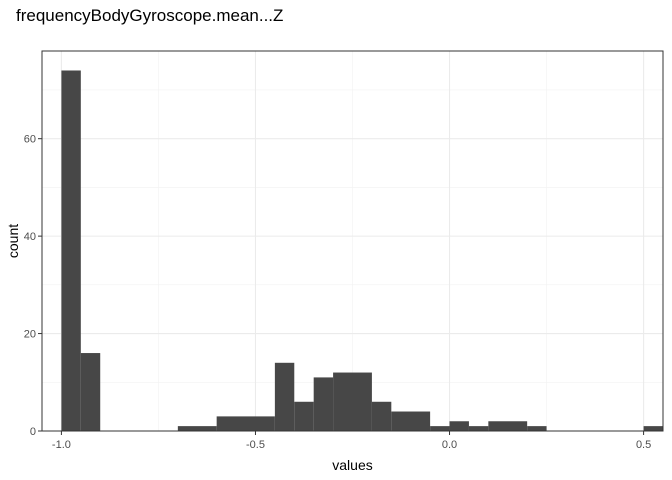 The width and height of the screenshot is (672, 480). I want to click on y-tick-label: 40, so click(30, 237).